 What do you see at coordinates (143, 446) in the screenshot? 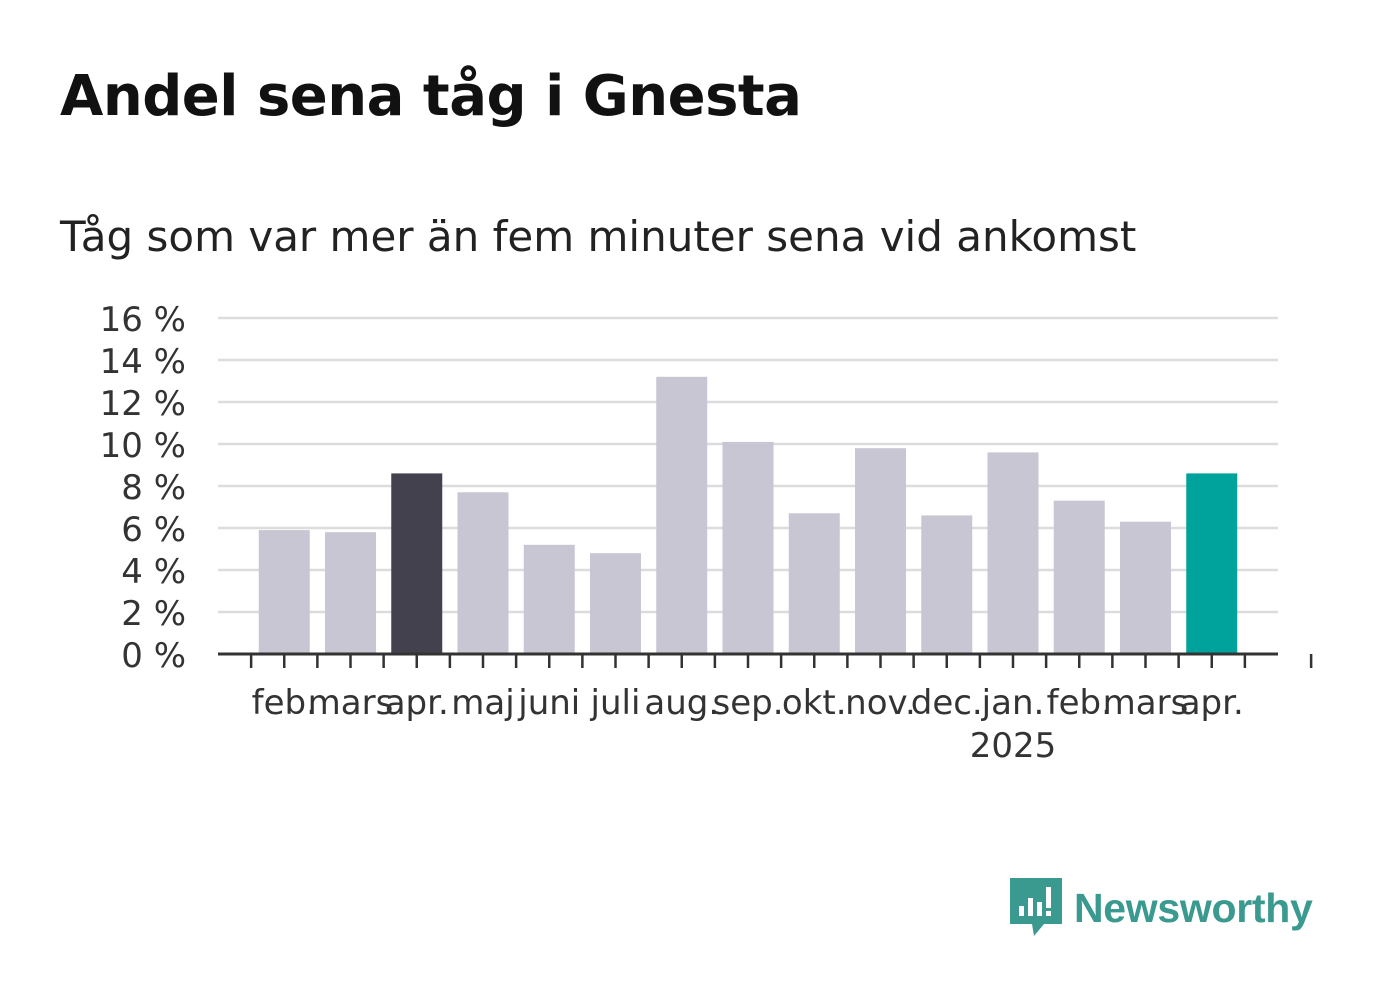
I see `y-tick-label: 10 %` at bounding box center [143, 446].